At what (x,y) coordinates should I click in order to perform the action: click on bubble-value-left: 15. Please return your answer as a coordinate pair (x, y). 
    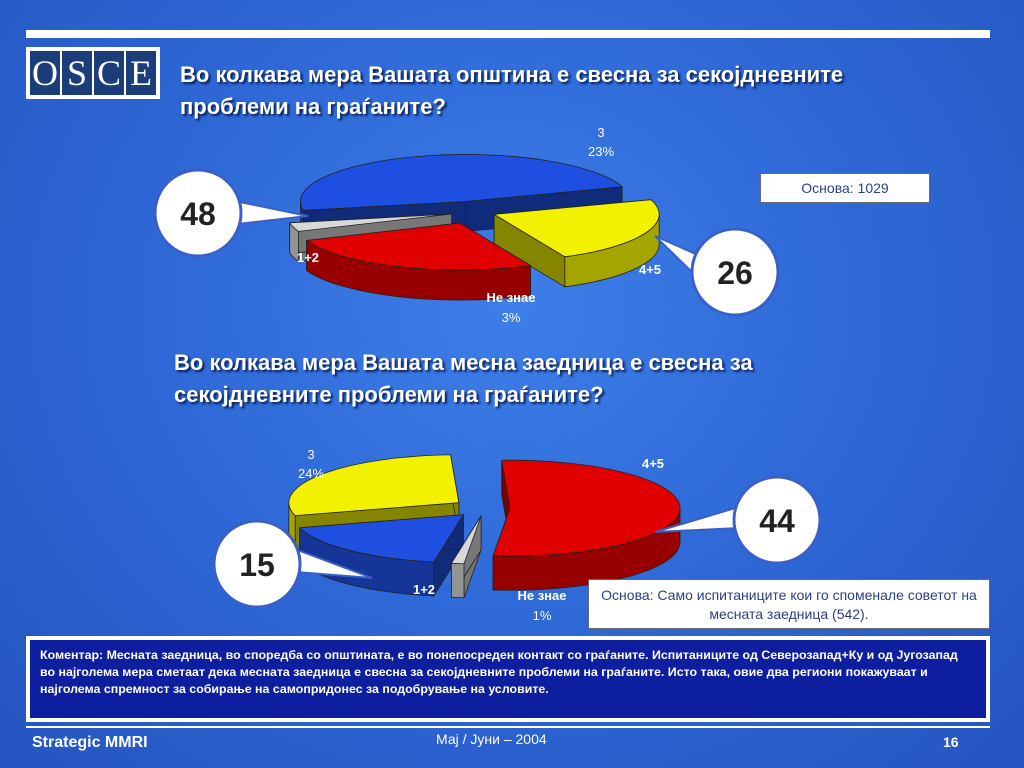
    Looking at the image, I should click on (257, 565).